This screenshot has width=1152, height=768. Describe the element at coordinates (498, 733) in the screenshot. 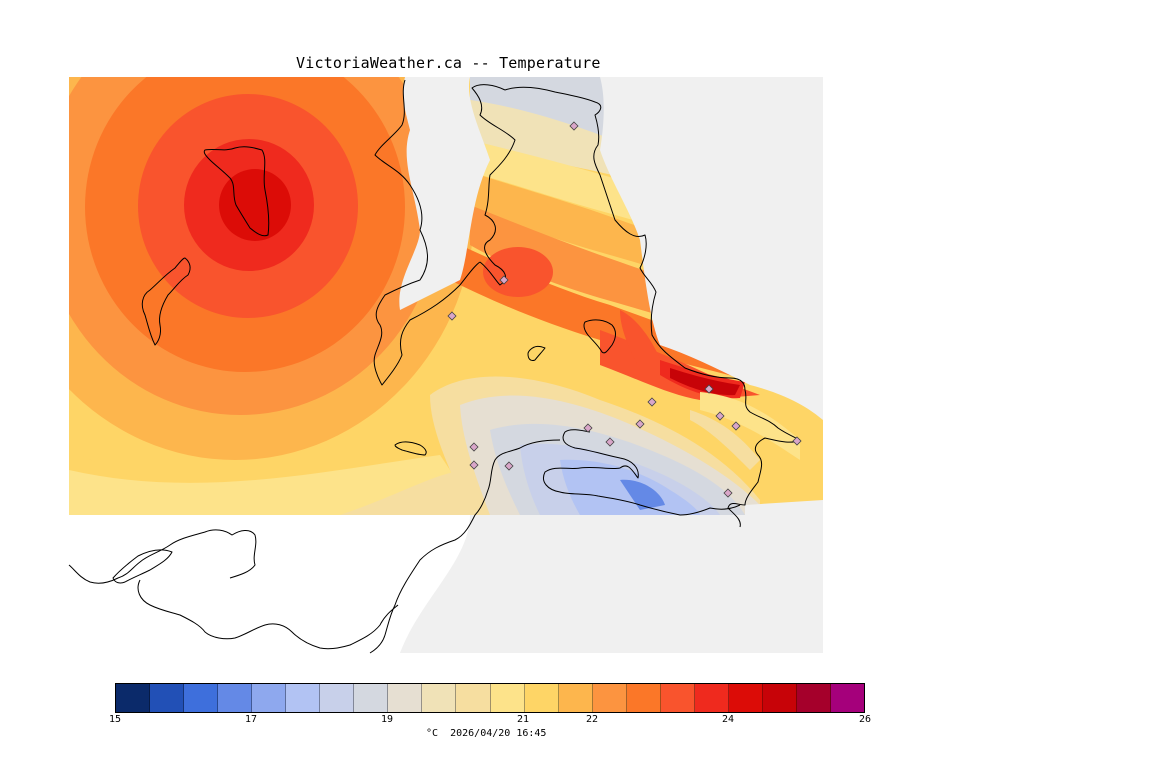

I see `timestamp-label: 2026/04/20 16:45` at that location.